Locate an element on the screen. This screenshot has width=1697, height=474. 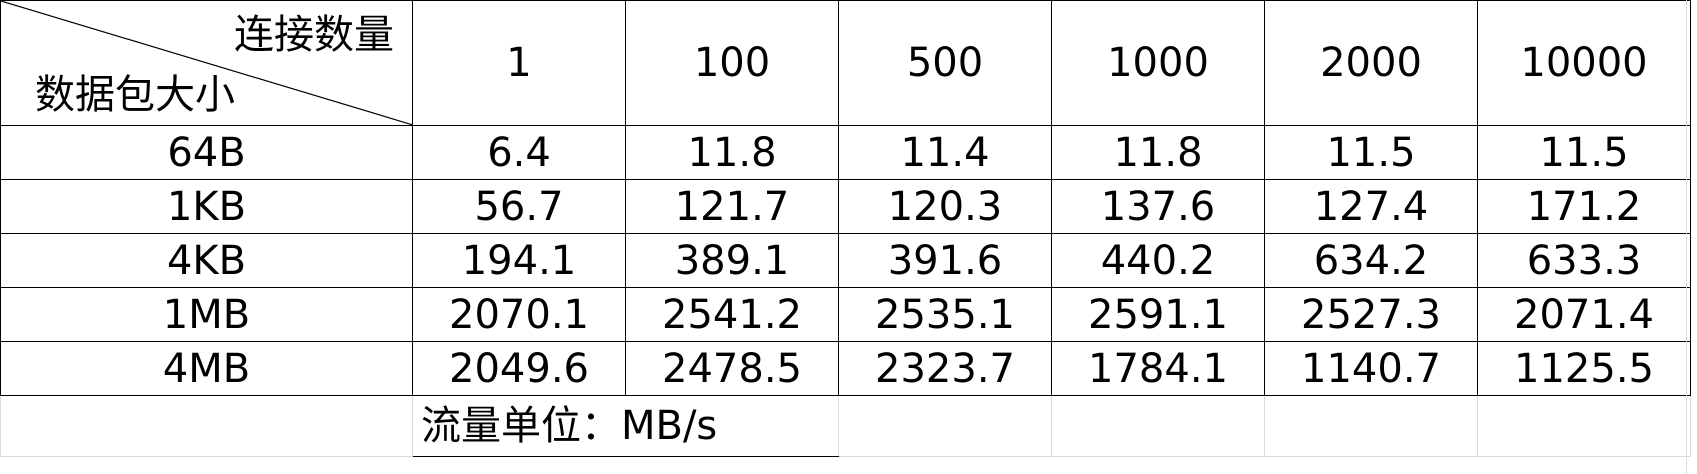
table-cell: 634.2 is located at coordinates (1371, 260).